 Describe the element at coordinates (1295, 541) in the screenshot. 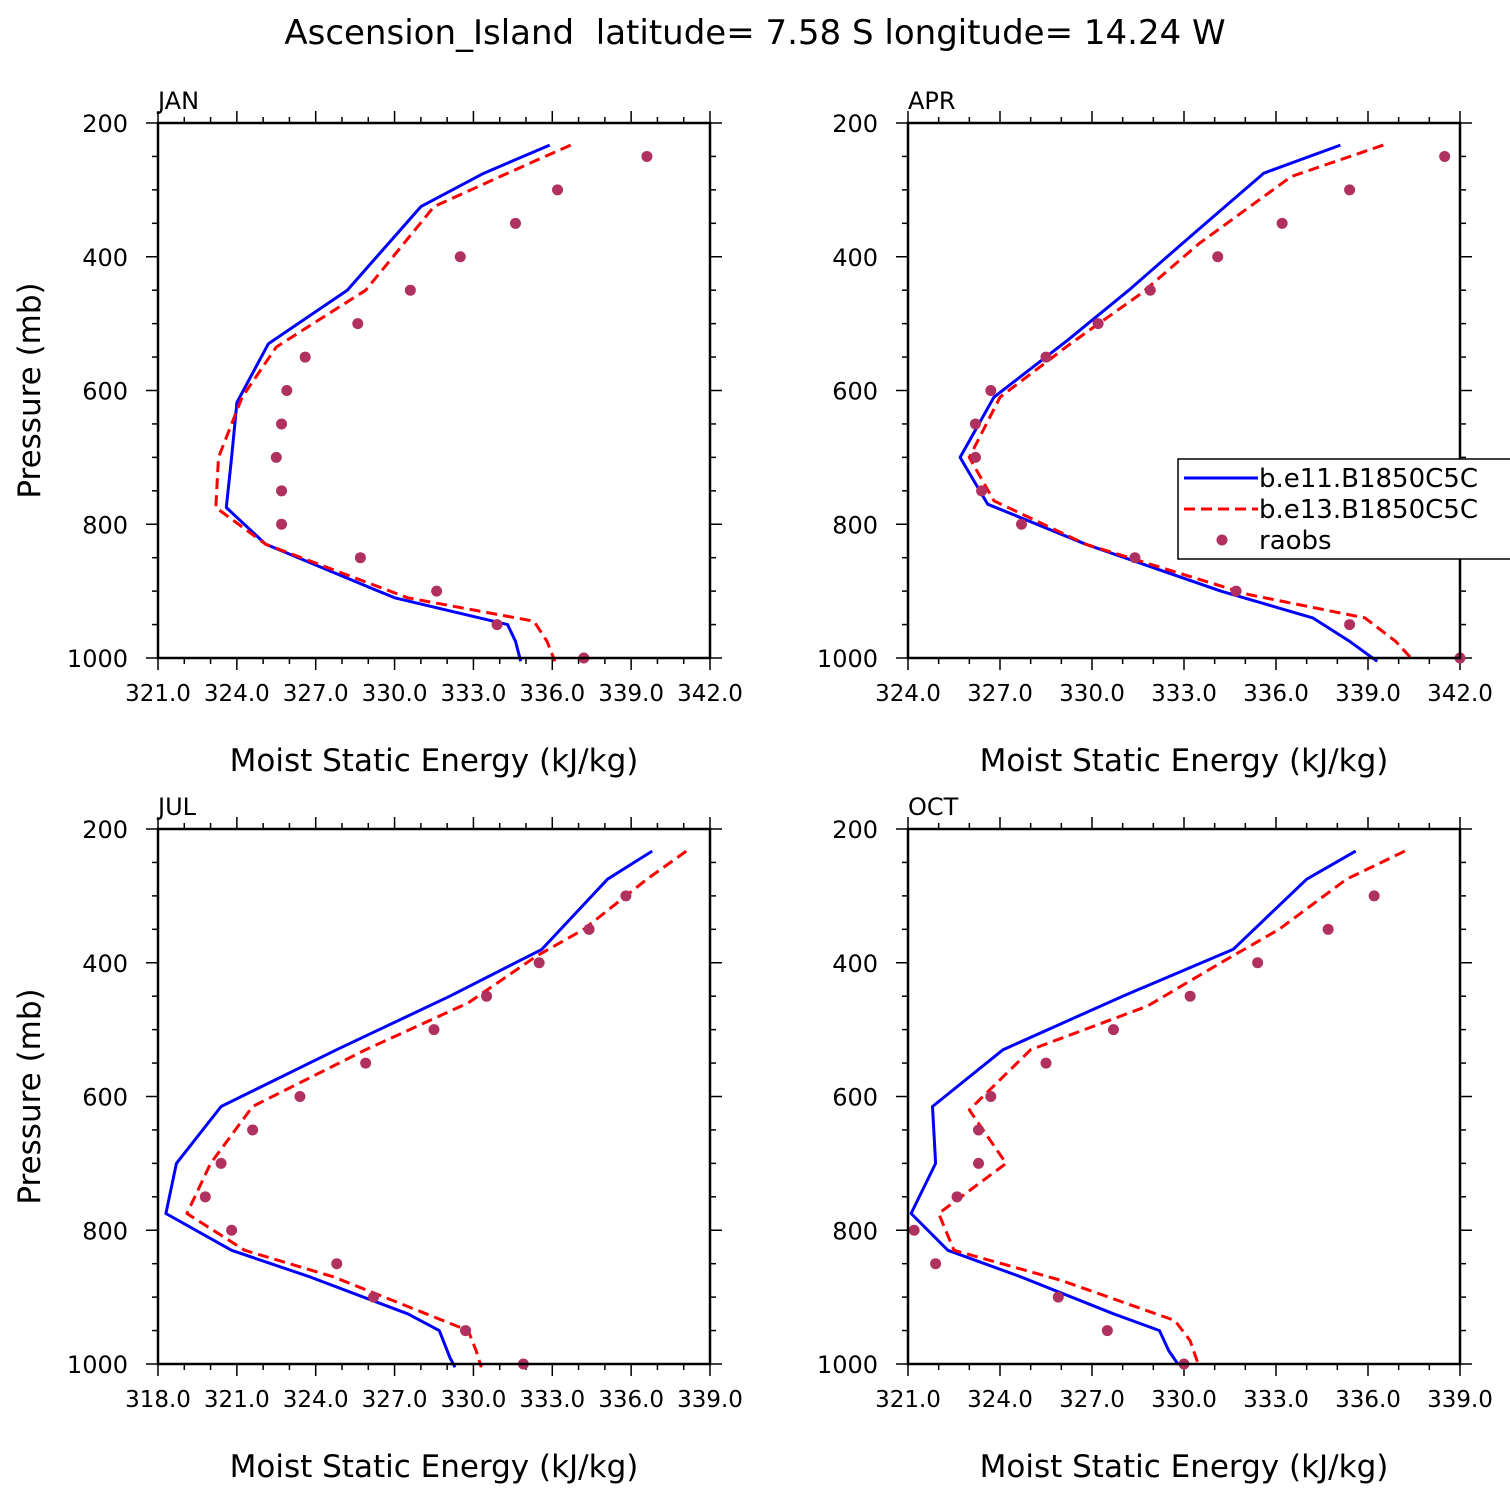

I see `legend-label-raobs: raobs` at that location.